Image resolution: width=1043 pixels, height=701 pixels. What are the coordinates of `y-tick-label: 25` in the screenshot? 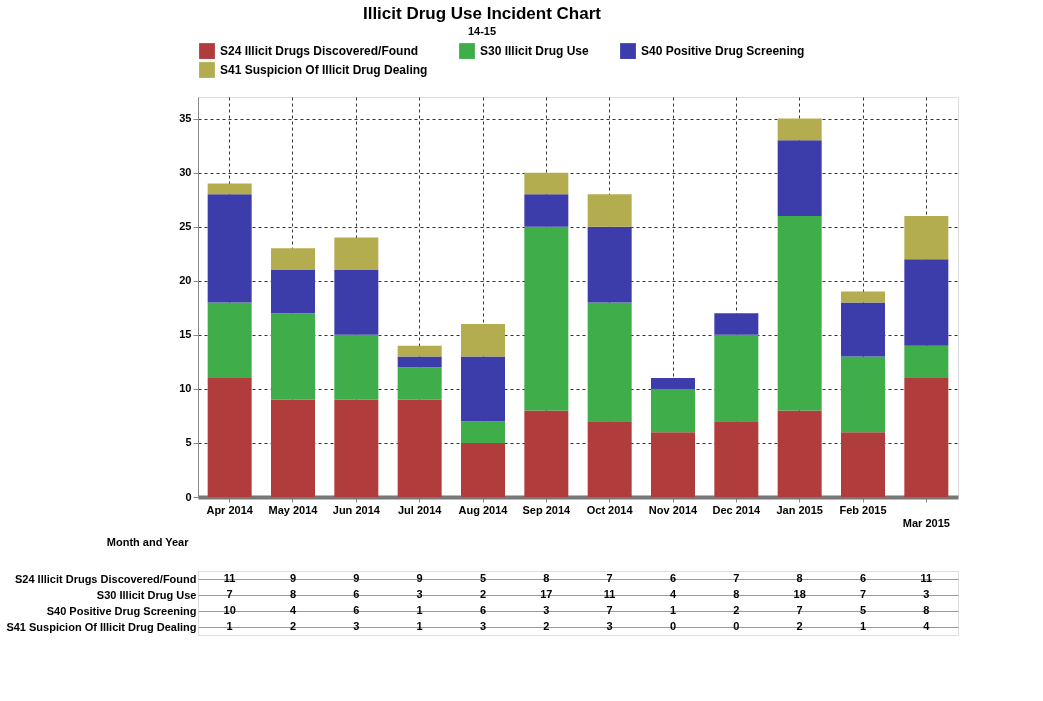 It's located at (185, 226).